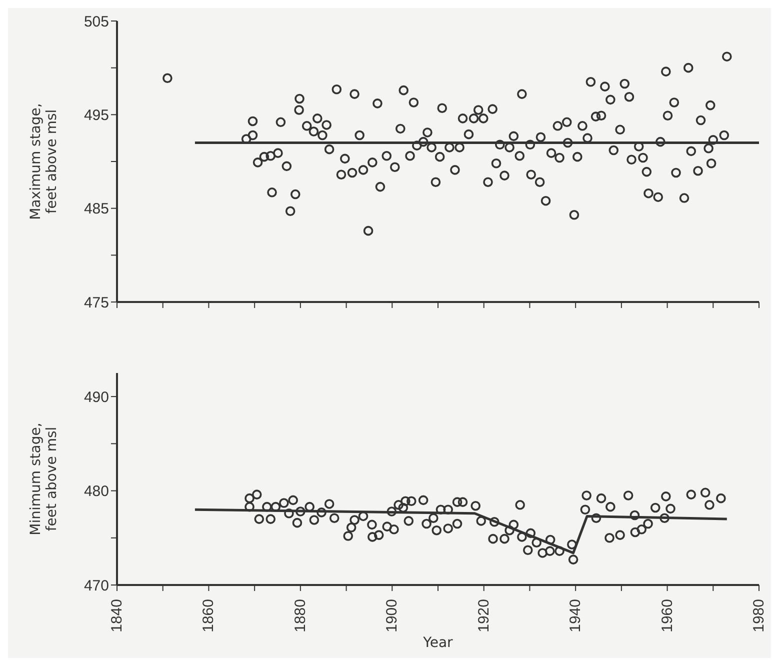  I want to click on x-tick-label: 1840, so click(117, 615).